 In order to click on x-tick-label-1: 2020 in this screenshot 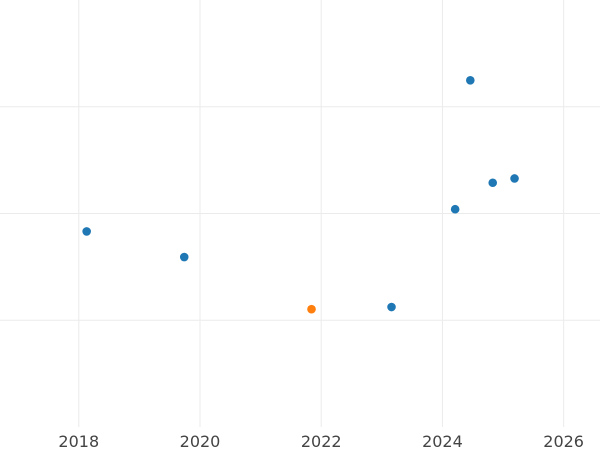, I will do `click(200, 441)`.